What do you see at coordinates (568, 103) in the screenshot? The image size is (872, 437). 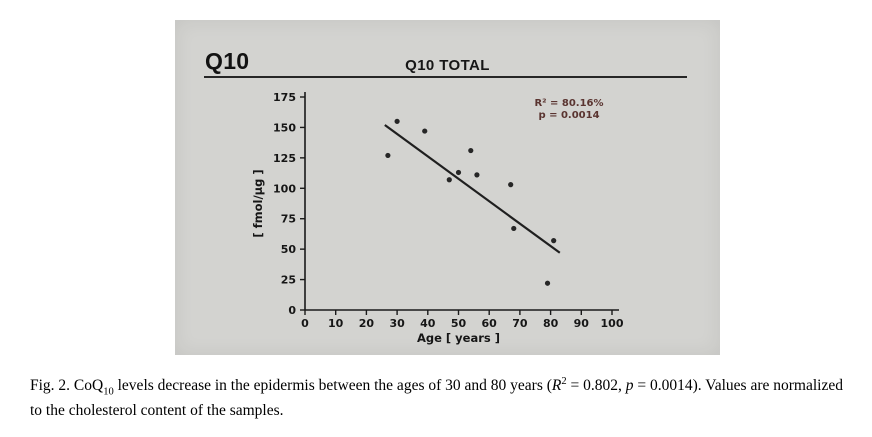 I see `annotation-text: R² = 80.16%` at bounding box center [568, 103].